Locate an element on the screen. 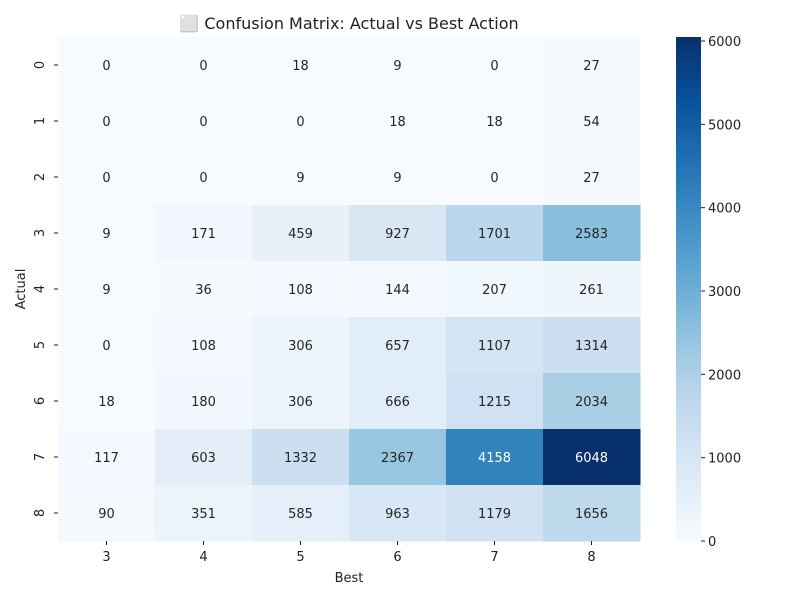 The image size is (800, 600). x-tick-label: 7 is located at coordinates (494, 557).